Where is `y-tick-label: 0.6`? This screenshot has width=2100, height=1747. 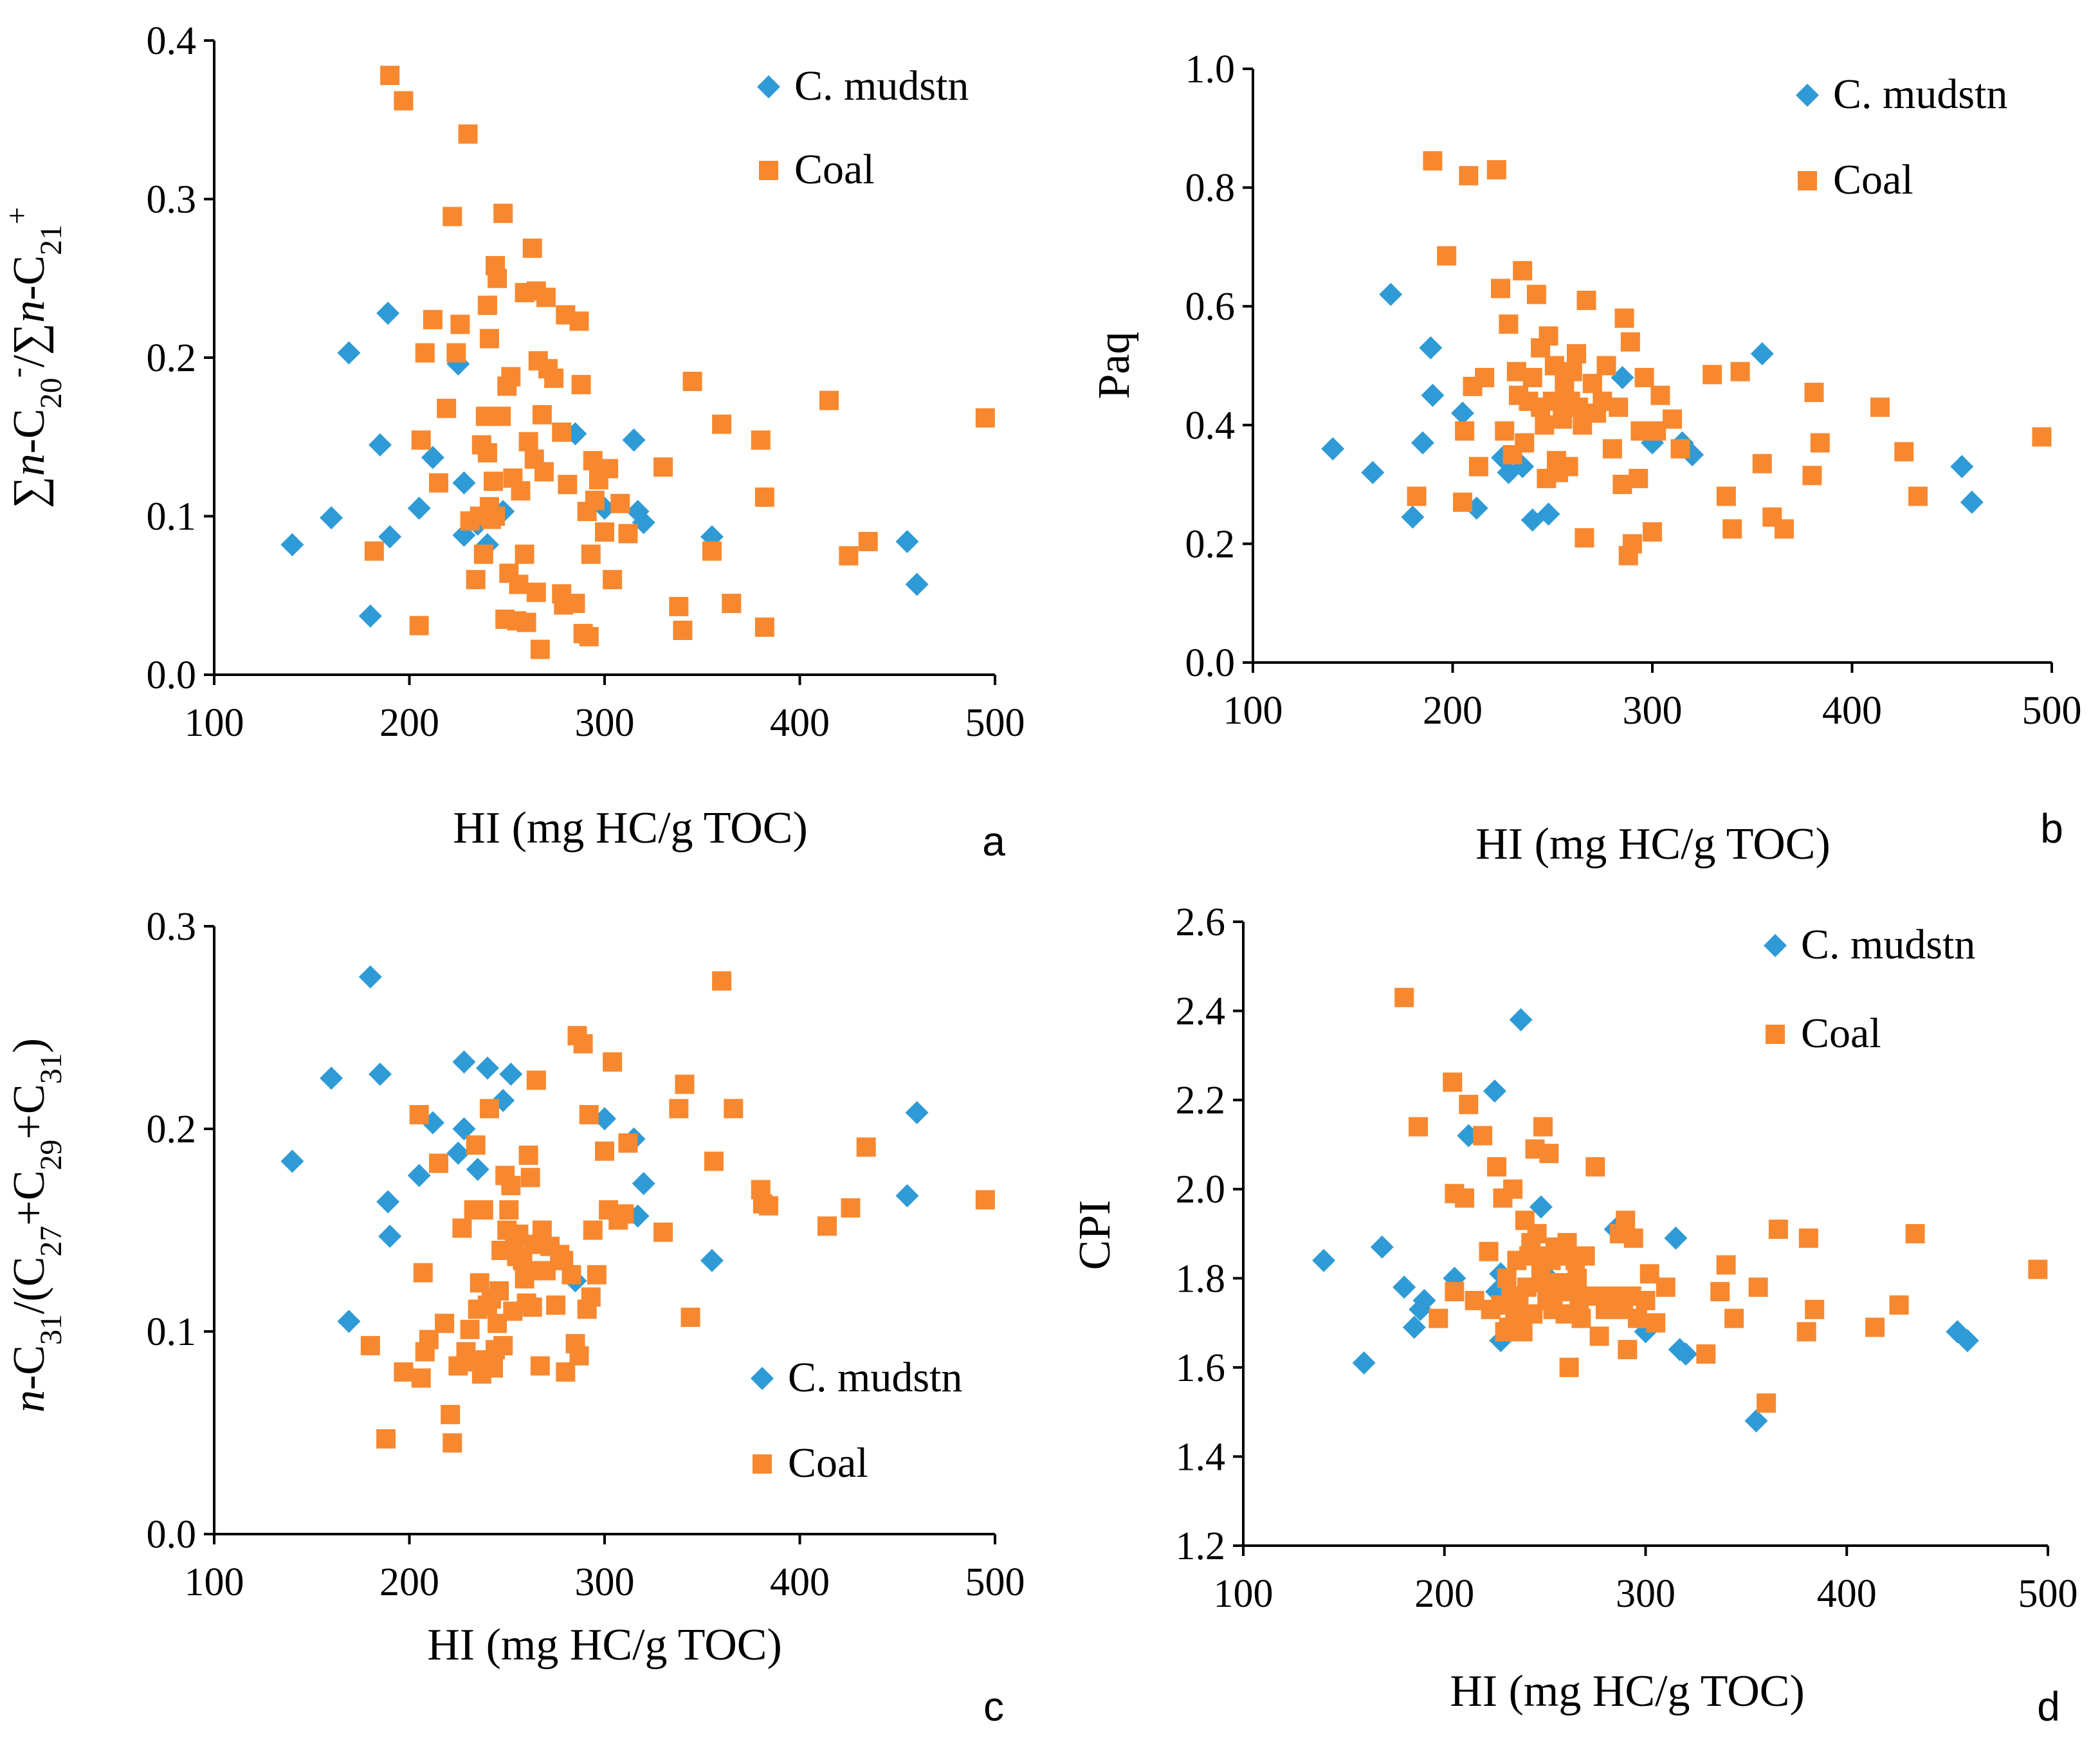 y-tick-label: 0.6 is located at coordinates (1210, 307).